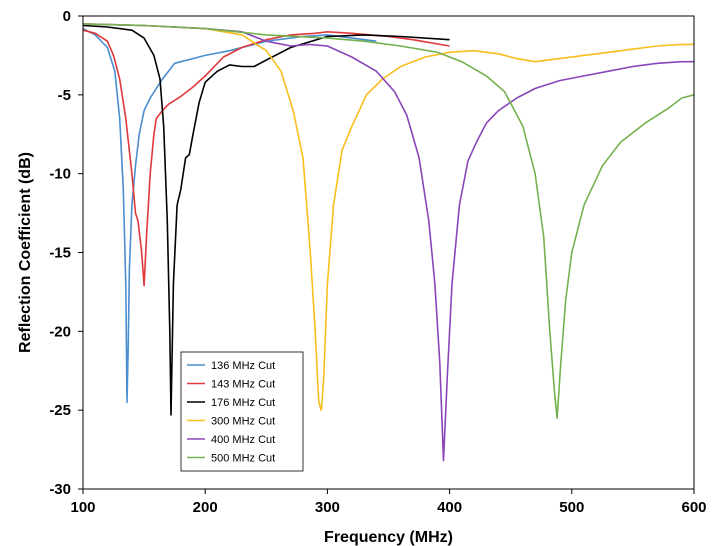  What do you see at coordinates (388, 537) in the screenshot?
I see `x-axis-title: Frequency (MHz)` at bounding box center [388, 537].